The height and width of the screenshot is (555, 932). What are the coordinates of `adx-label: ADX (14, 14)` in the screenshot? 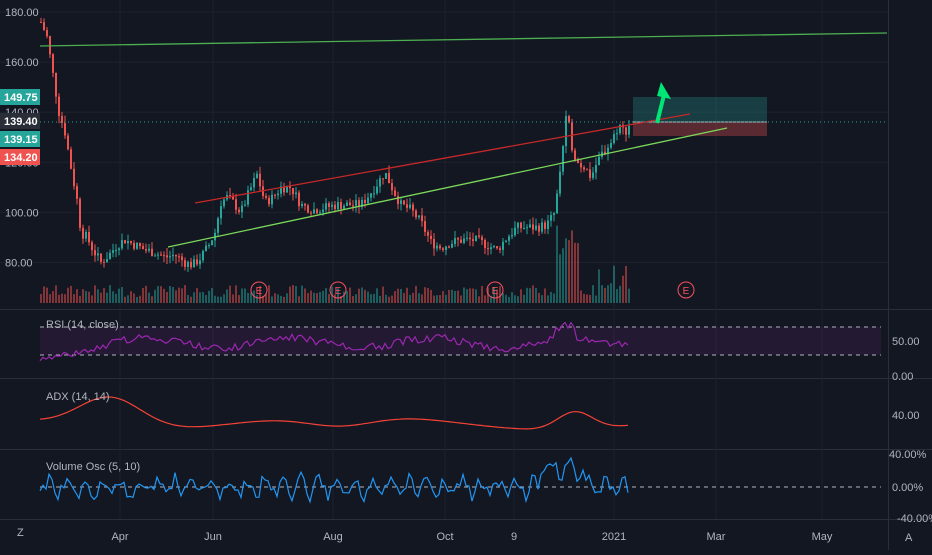 It's located at (78, 397).